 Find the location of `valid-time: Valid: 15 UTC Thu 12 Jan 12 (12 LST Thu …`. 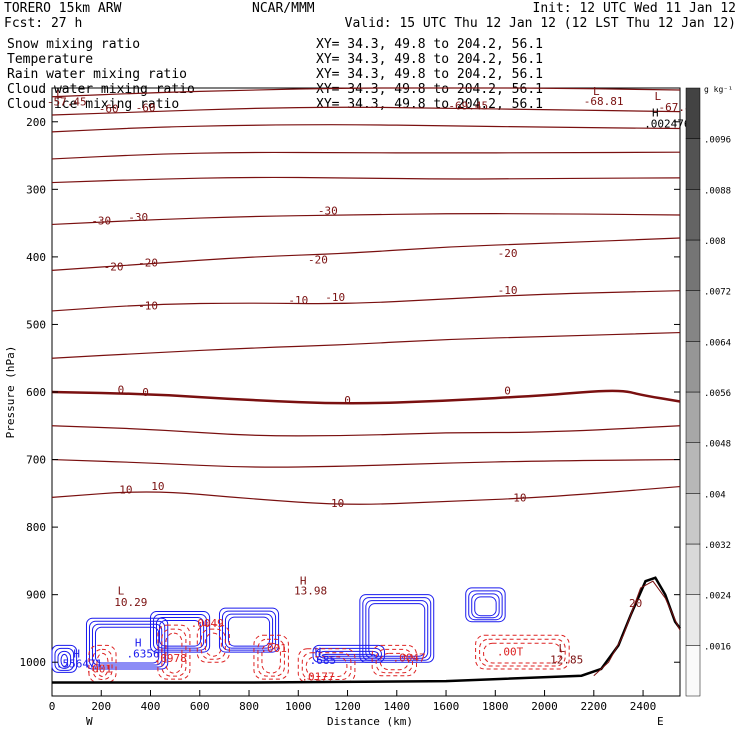

valid-time: Valid: 15 UTC Thu 12 Jan 12 (12 LST Thu … is located at coordinates (540, 23).